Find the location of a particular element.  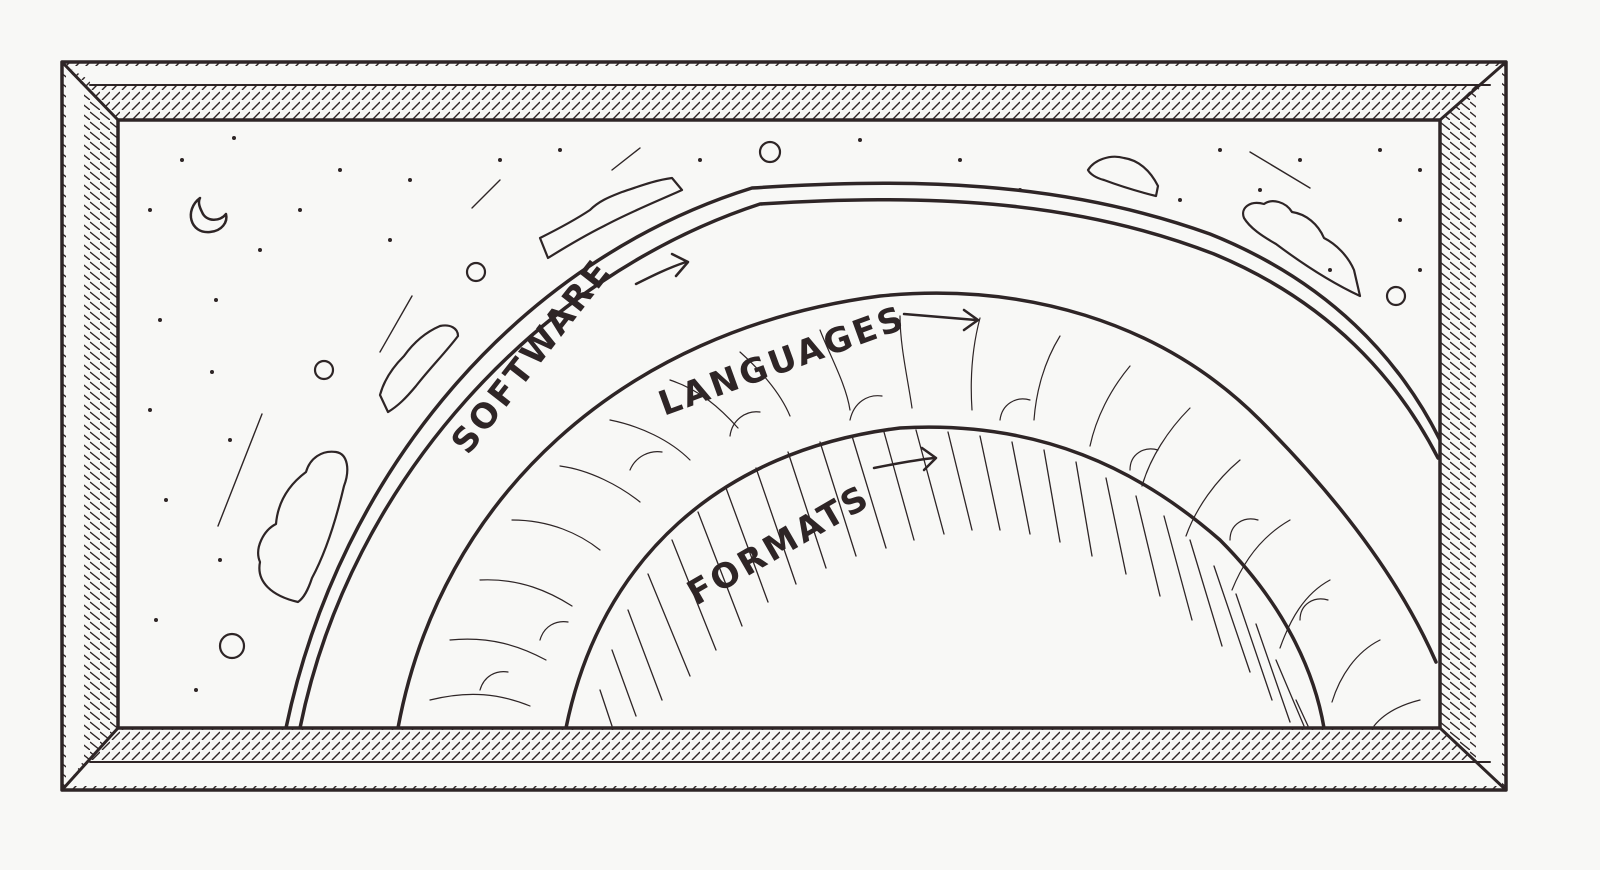

moon-icon is located at coordinates (208, 215).